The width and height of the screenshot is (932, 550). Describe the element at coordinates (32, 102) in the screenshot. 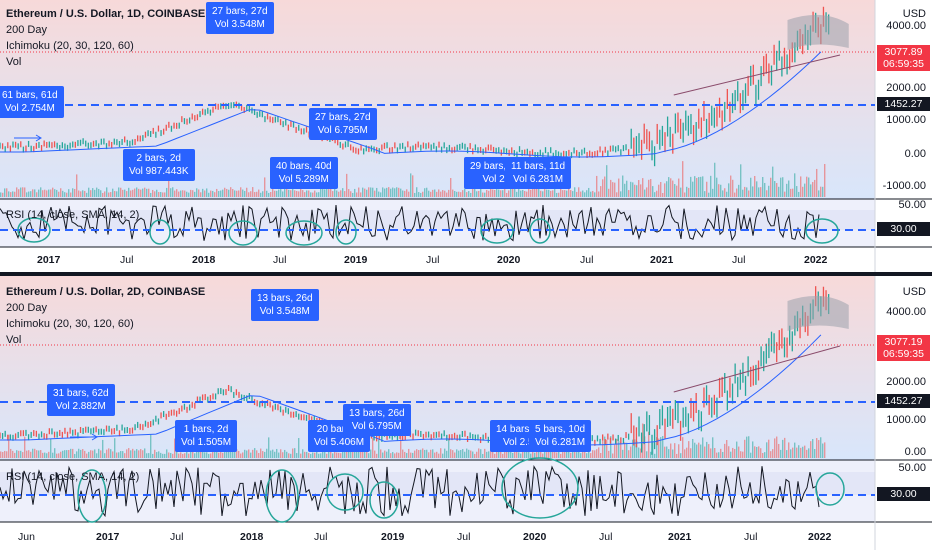

I see `measure-label: 61 bars, 61d Vol 2.754M` at that location.